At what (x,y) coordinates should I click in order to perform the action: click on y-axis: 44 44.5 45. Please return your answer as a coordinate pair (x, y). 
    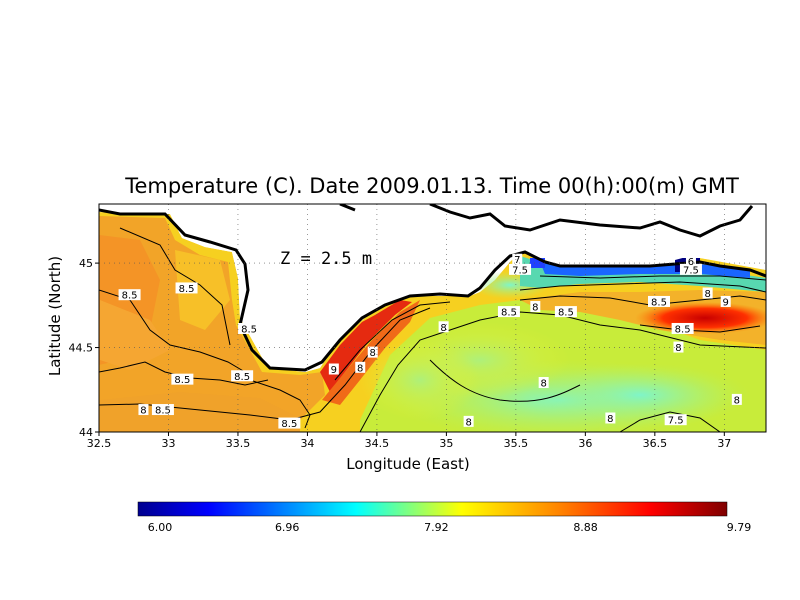
    Looking at the image, I should click on (84, 348).